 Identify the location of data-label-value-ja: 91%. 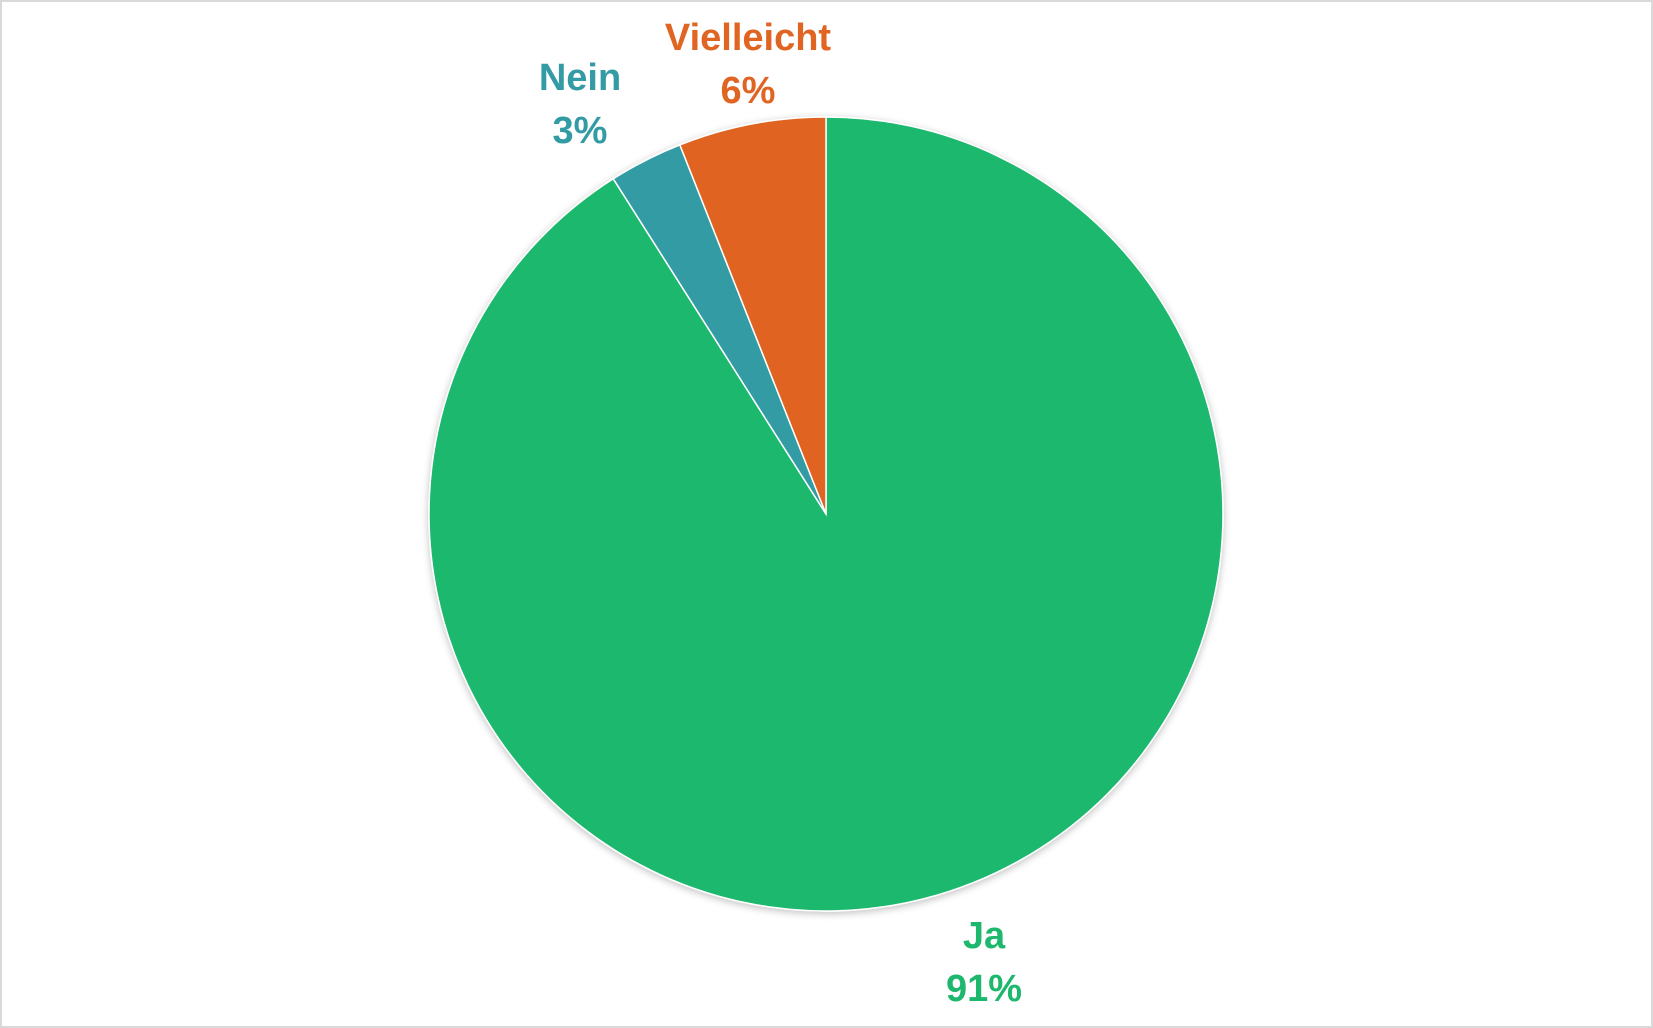
(984, 989).